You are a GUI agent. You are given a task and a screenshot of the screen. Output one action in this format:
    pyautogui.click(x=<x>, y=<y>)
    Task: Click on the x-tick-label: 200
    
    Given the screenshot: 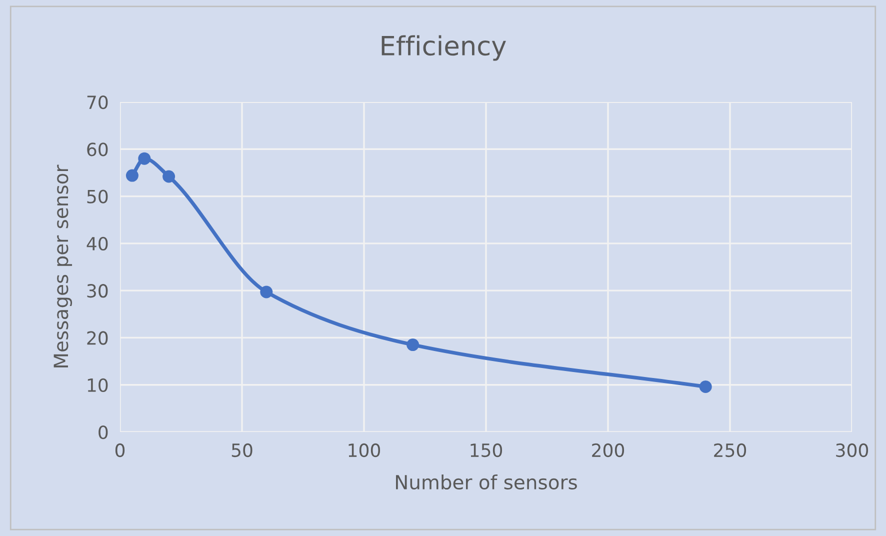 What is the action you would take?
    pyautogui.click(x=608, y=450)
    